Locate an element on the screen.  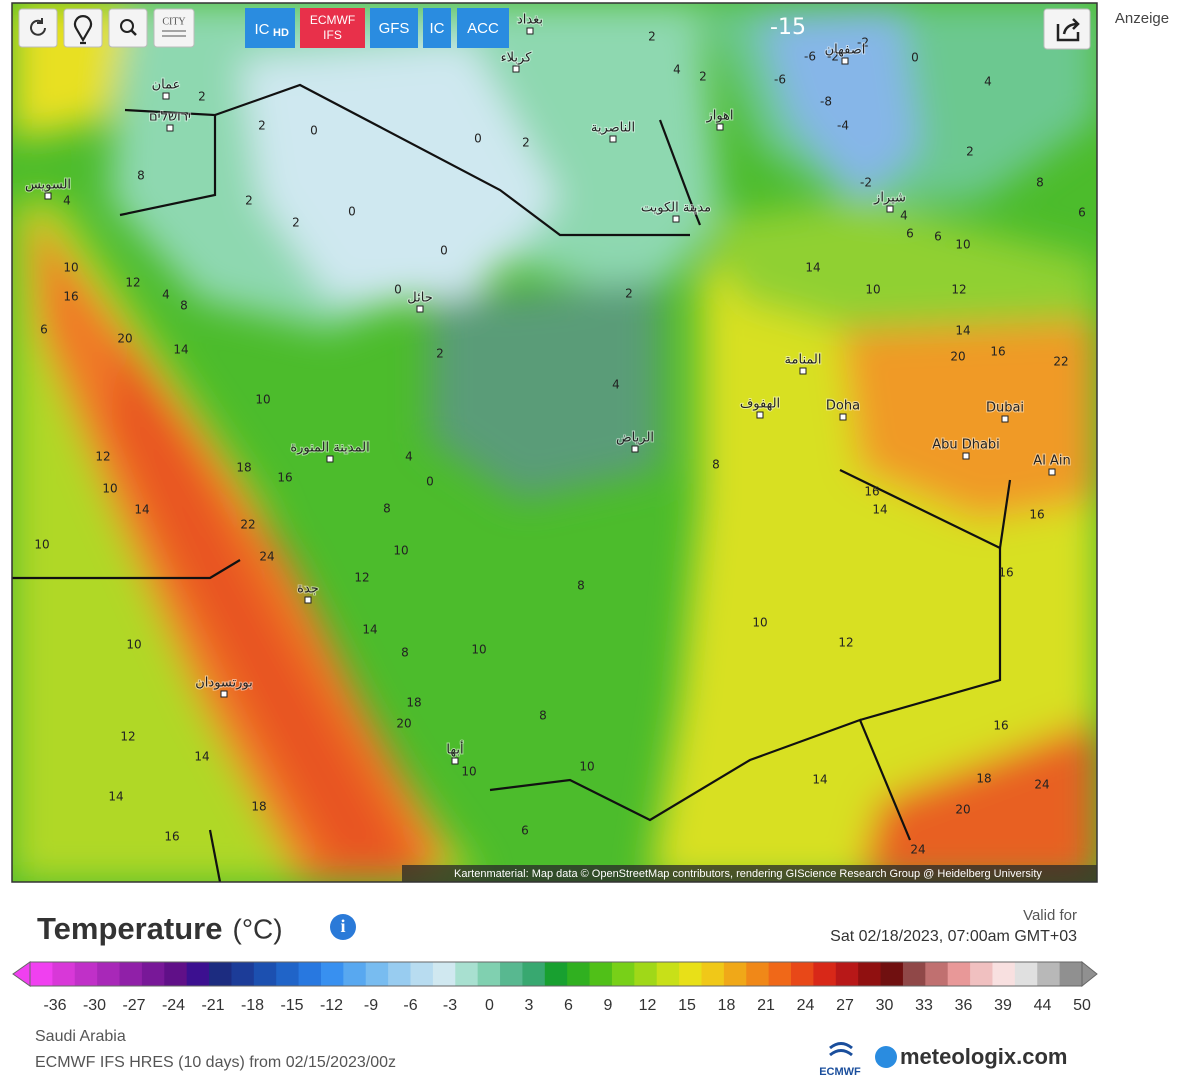
attribution-bar is located at coordinates (749, 873).